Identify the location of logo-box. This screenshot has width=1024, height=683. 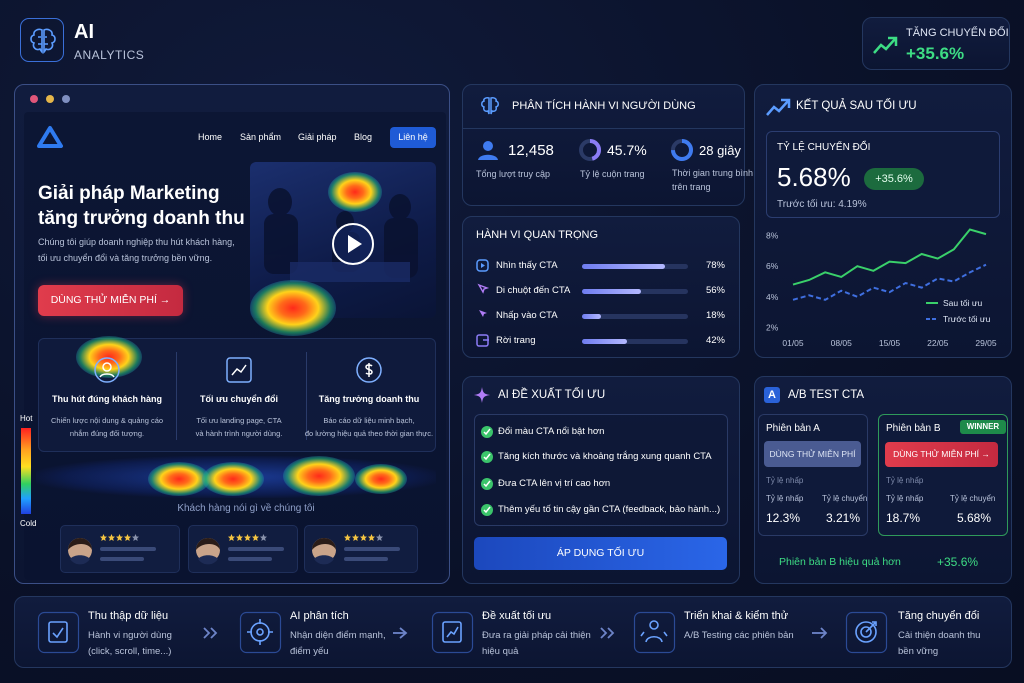
(42, 40).